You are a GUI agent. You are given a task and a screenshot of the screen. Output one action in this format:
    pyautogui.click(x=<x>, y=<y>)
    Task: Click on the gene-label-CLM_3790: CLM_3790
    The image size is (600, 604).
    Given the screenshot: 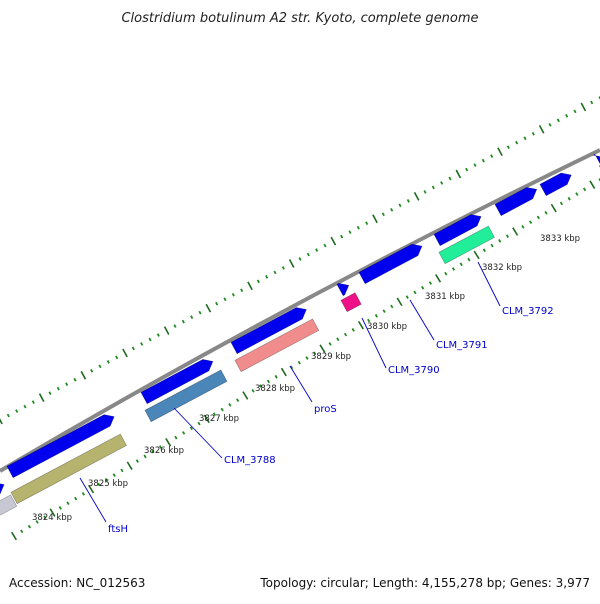 What is the action you would take?
    pyautogui.click(x=414, y=370)
    